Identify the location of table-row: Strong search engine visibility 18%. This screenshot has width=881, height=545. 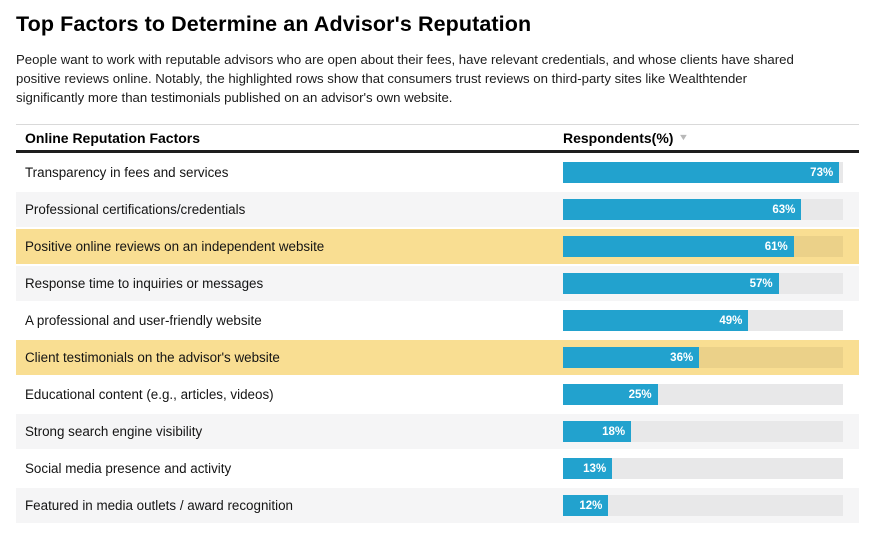
(437, 431).